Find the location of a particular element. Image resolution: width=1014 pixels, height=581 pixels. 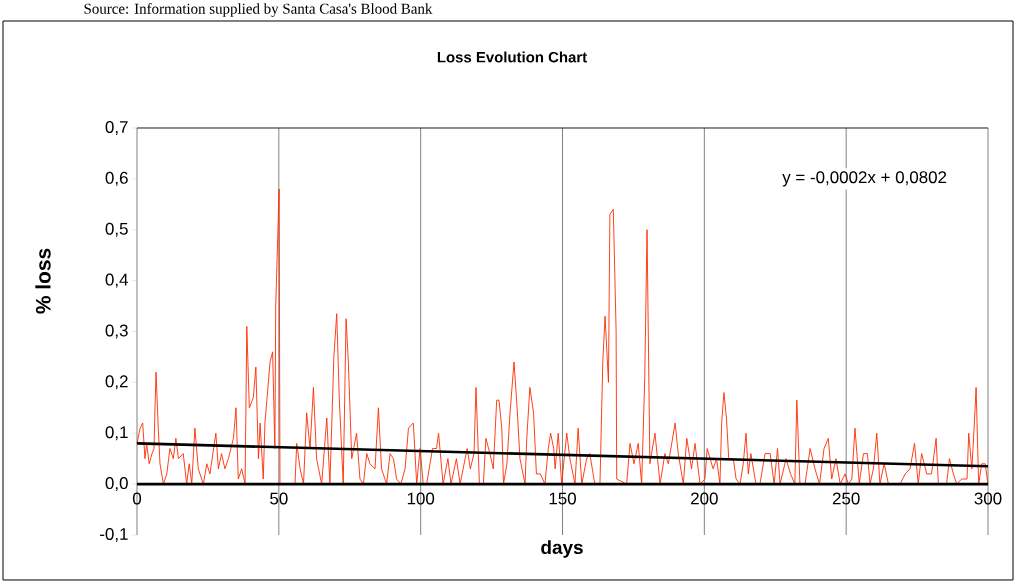

y-tick-label: 0,4 is located at coordinates (116, 280).